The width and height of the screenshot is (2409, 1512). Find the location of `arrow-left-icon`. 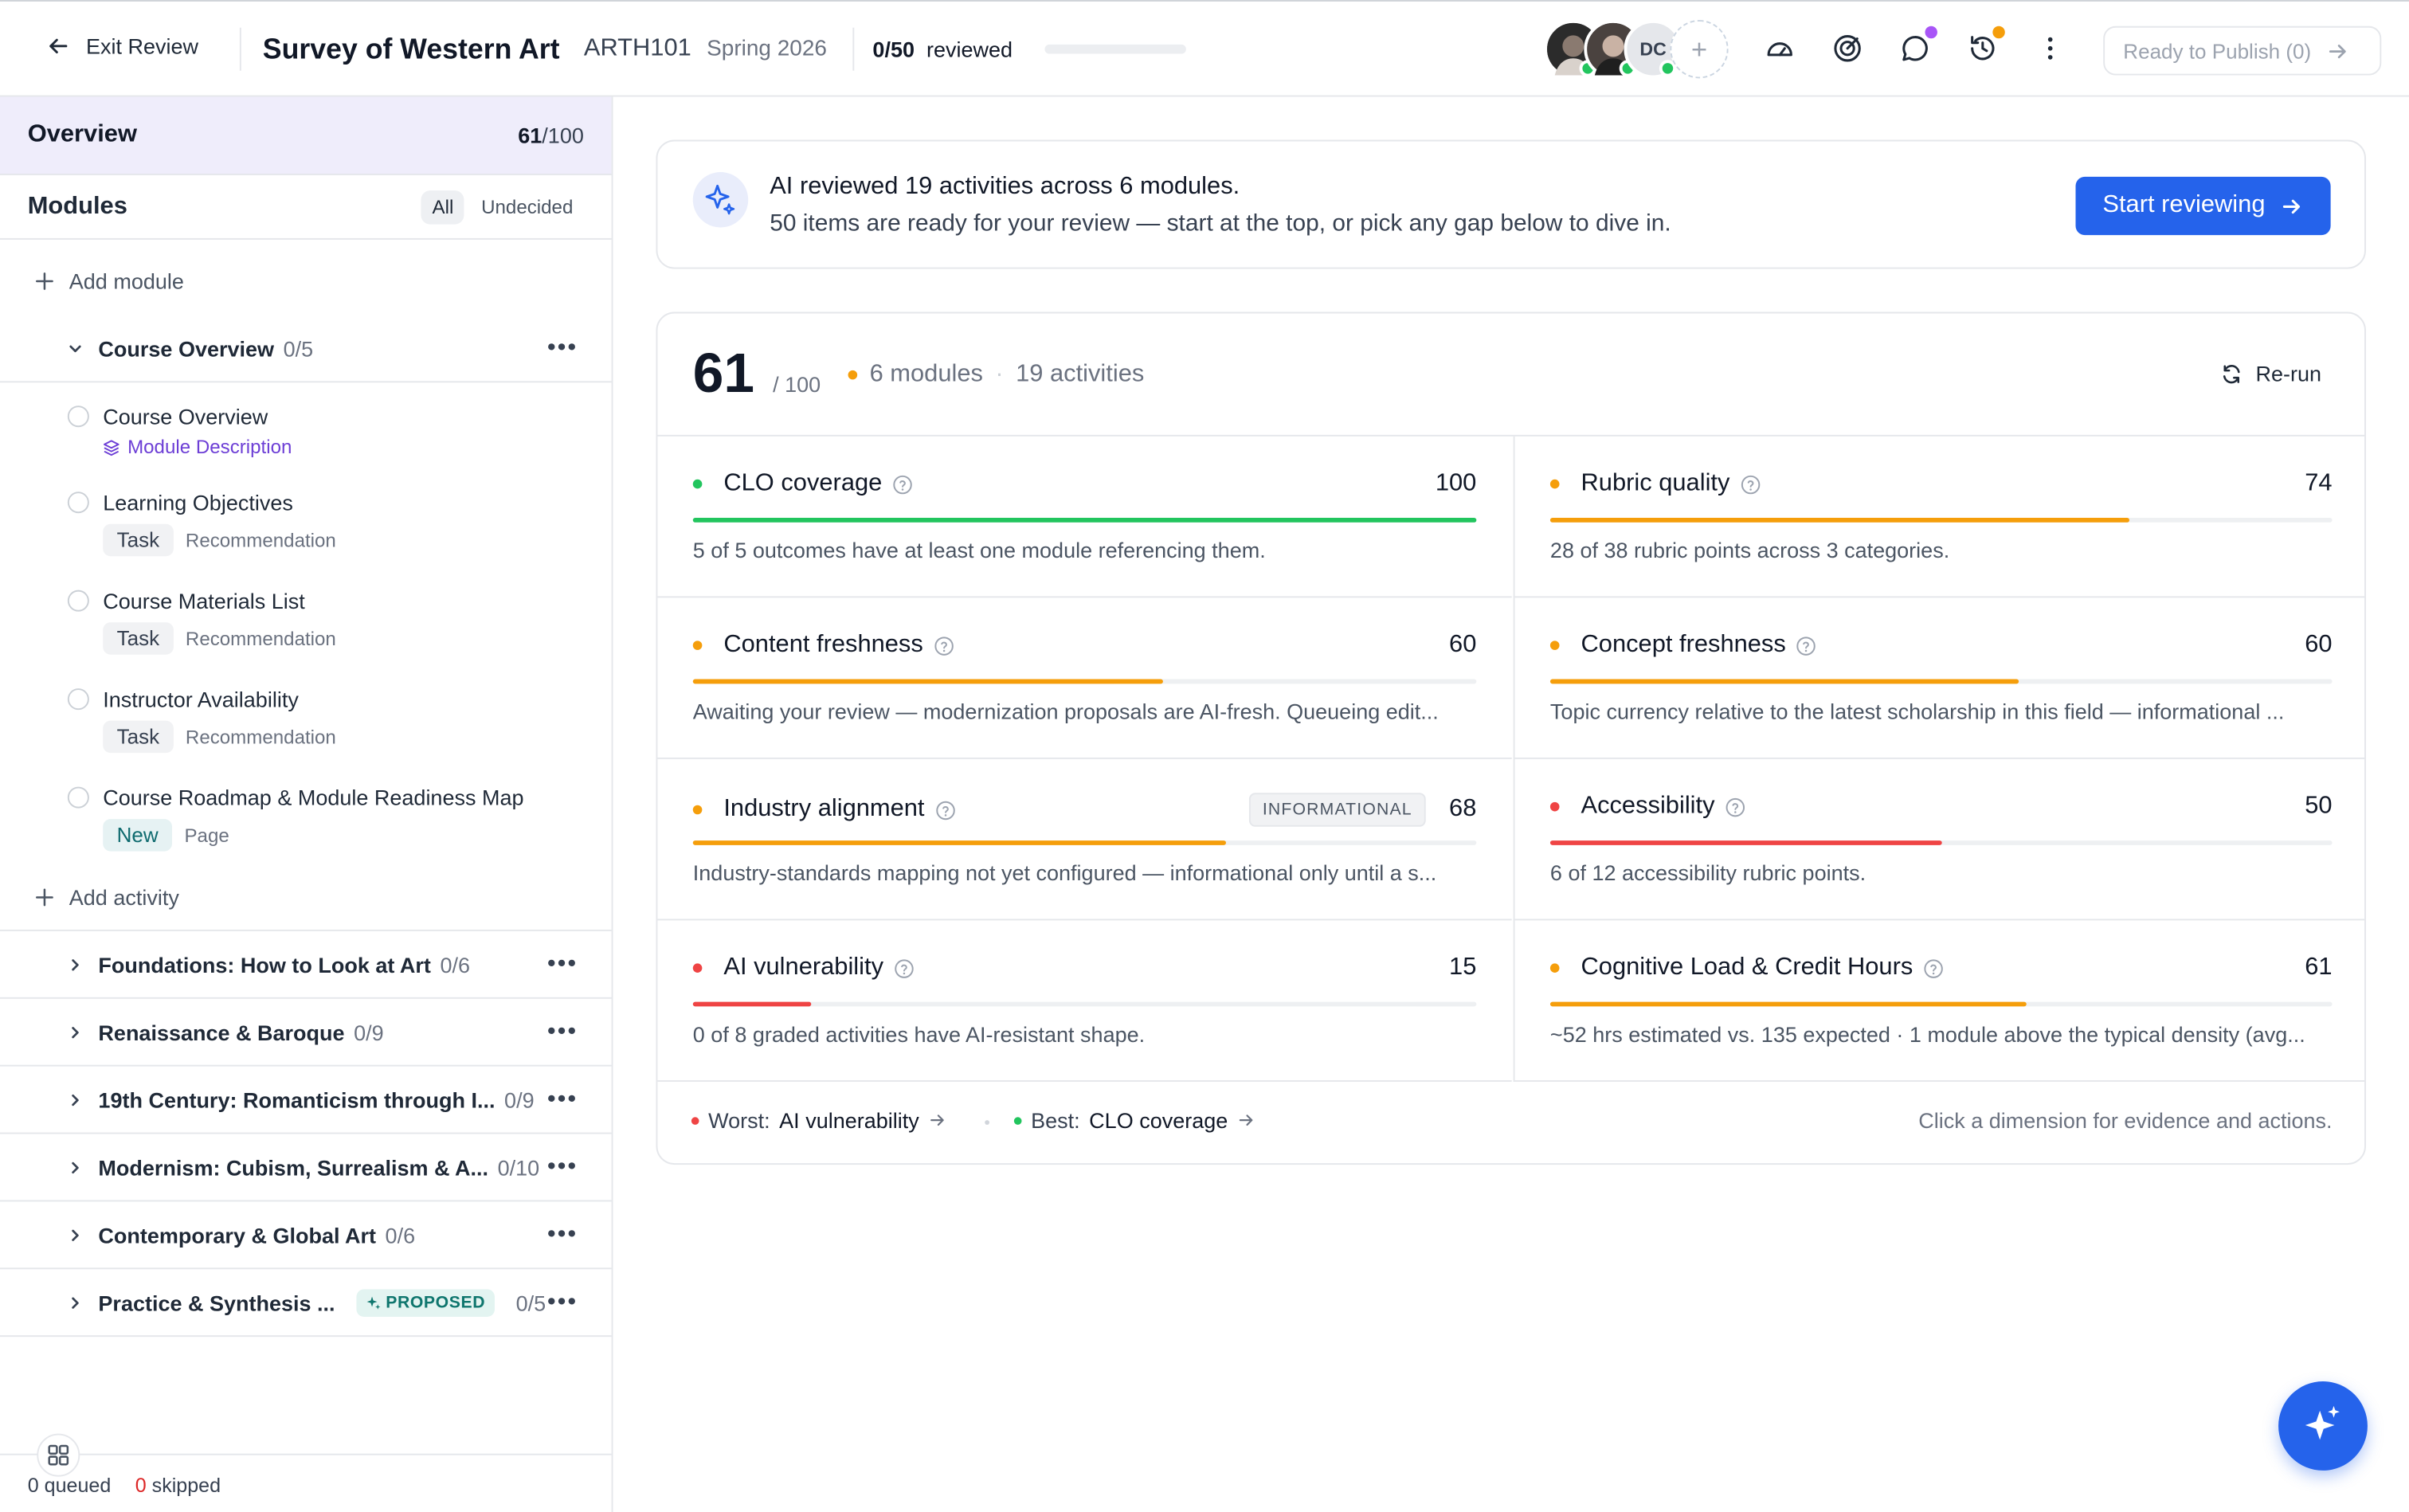

arrow-left-icon is located at coordinates (58, 45).